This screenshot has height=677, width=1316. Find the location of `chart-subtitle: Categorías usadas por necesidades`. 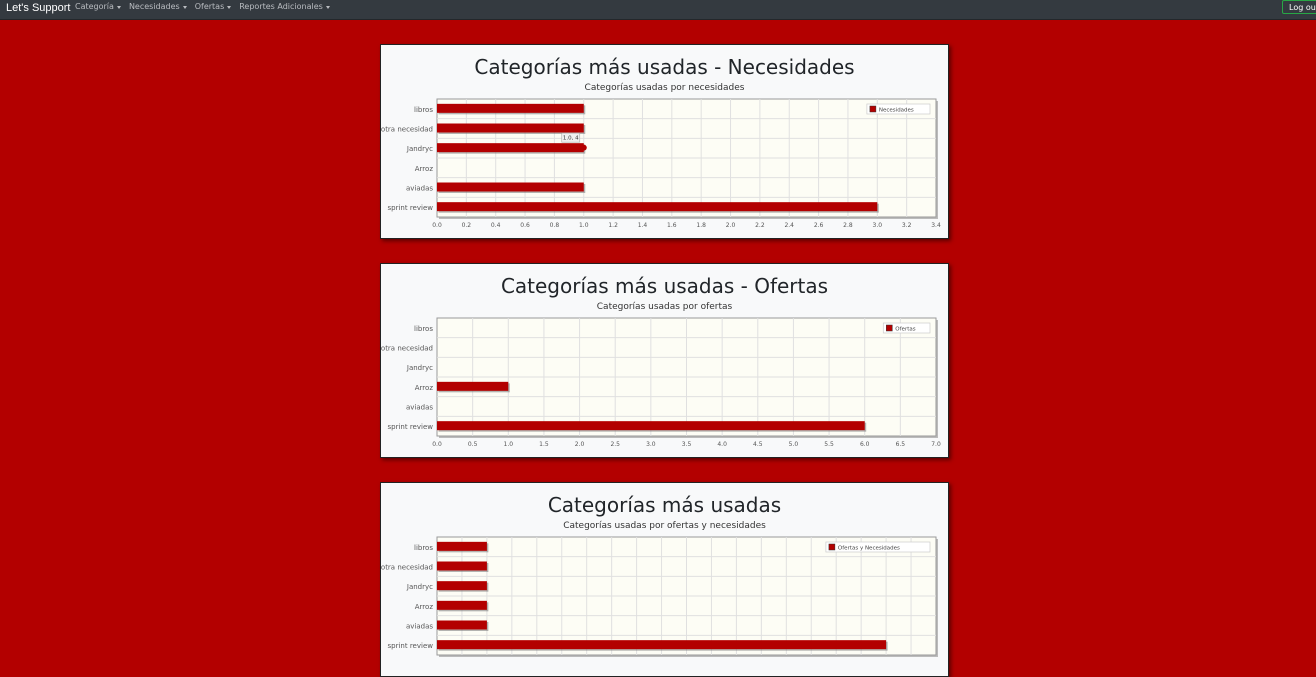

chart-subtitle: Categorías usadas por necesidades is located at coordinates (664, 88).